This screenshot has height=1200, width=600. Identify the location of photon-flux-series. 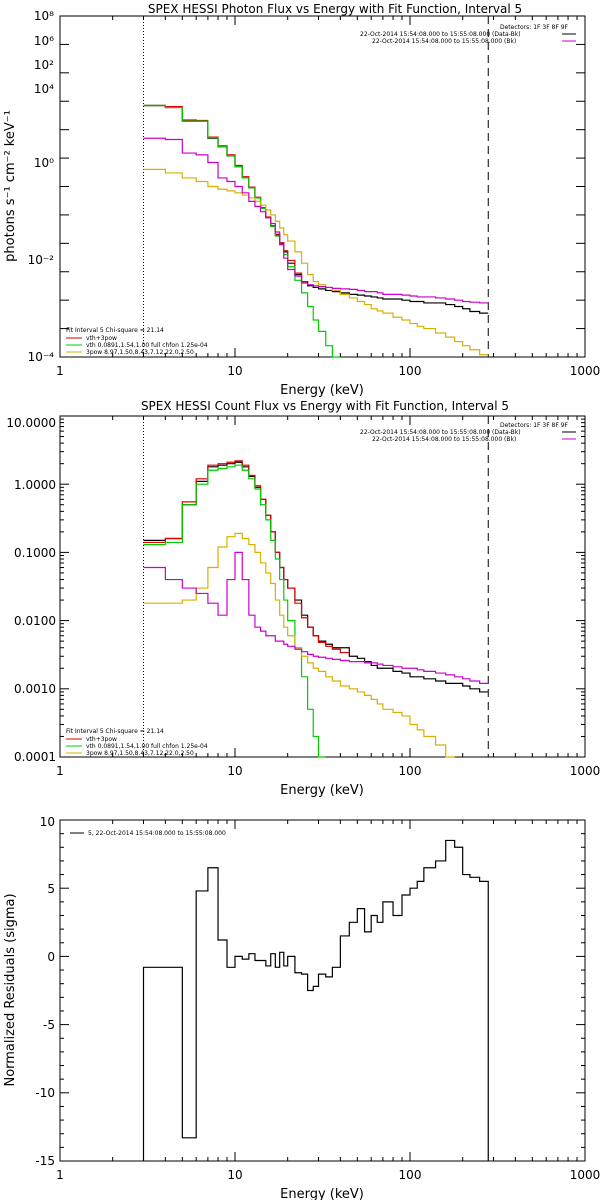
(316, 231).